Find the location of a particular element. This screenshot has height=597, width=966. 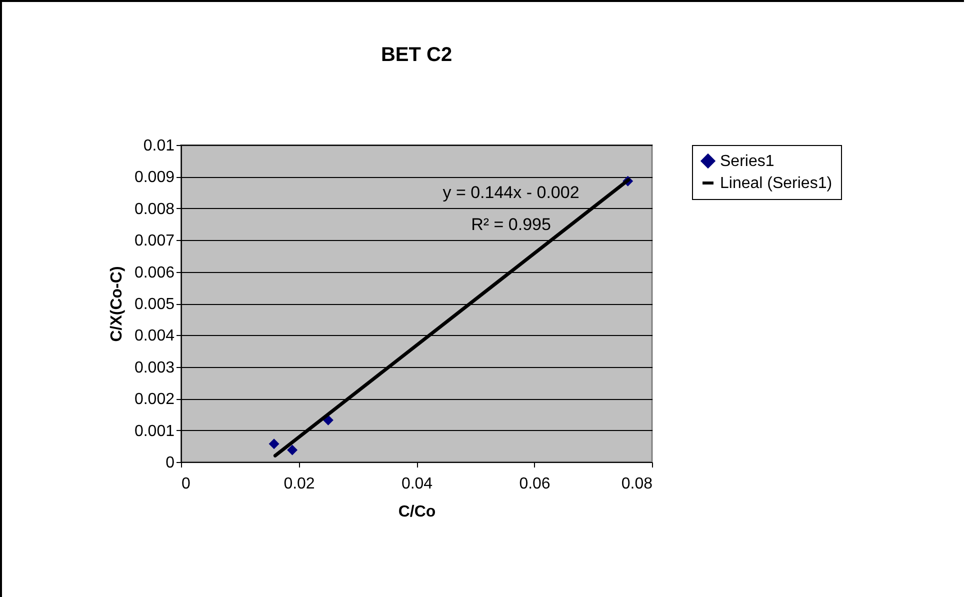

y-tick-label: 0.001 is located at coordinates (154, 431).